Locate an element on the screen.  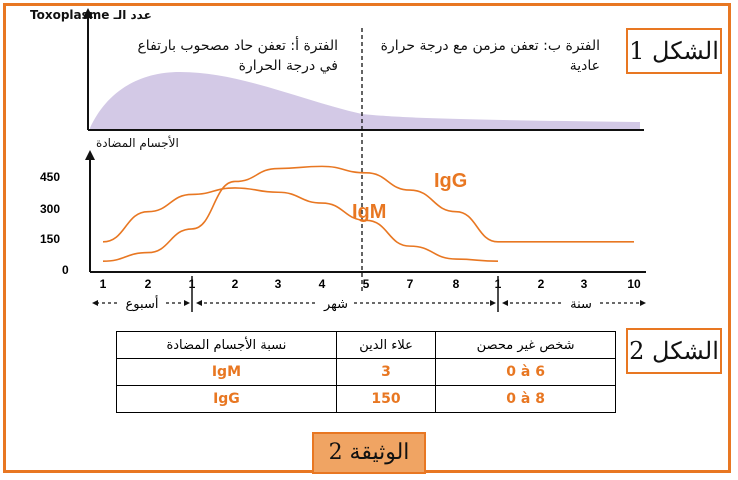
table-header: نسبة الأجسام المضادة is located at coordinates (226, 345).